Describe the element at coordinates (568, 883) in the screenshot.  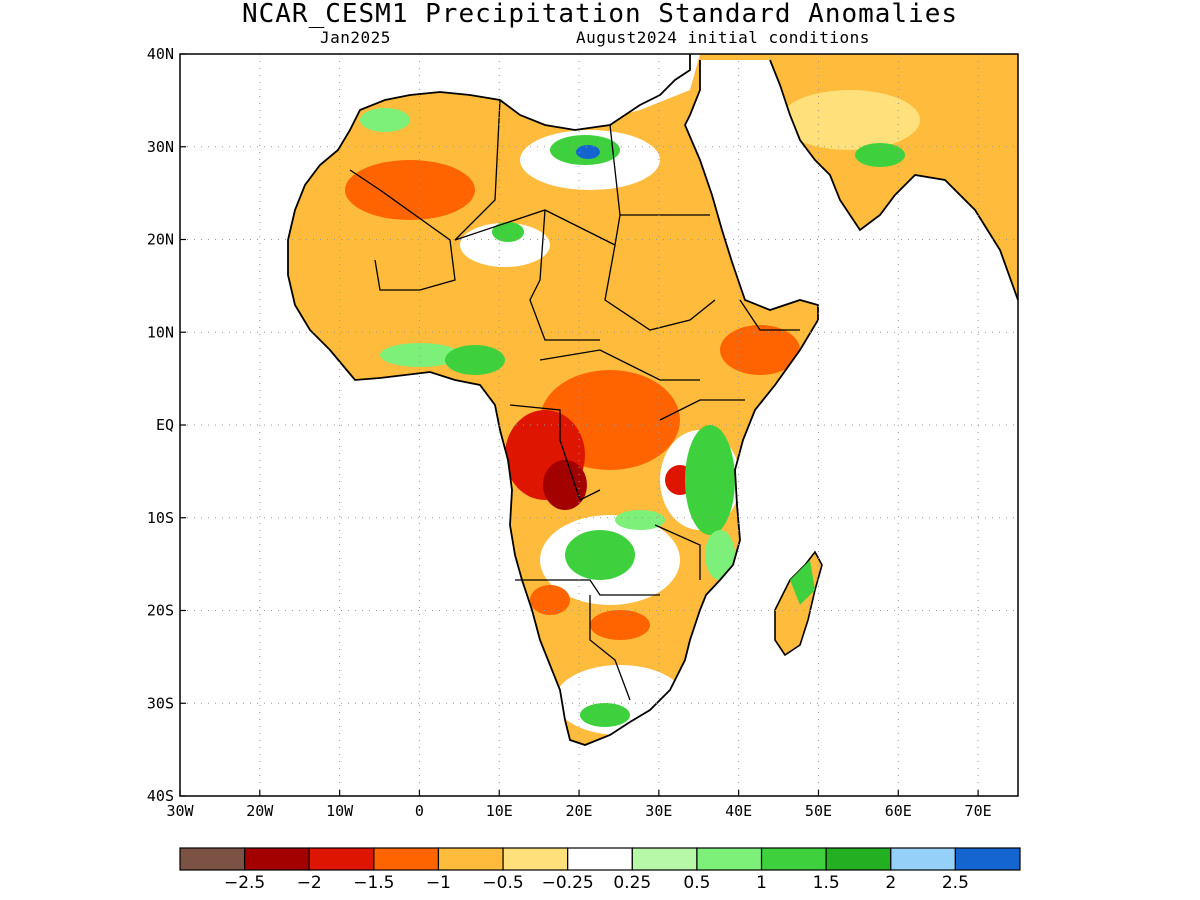
I see `colorbar-label: −0.25` at that location.